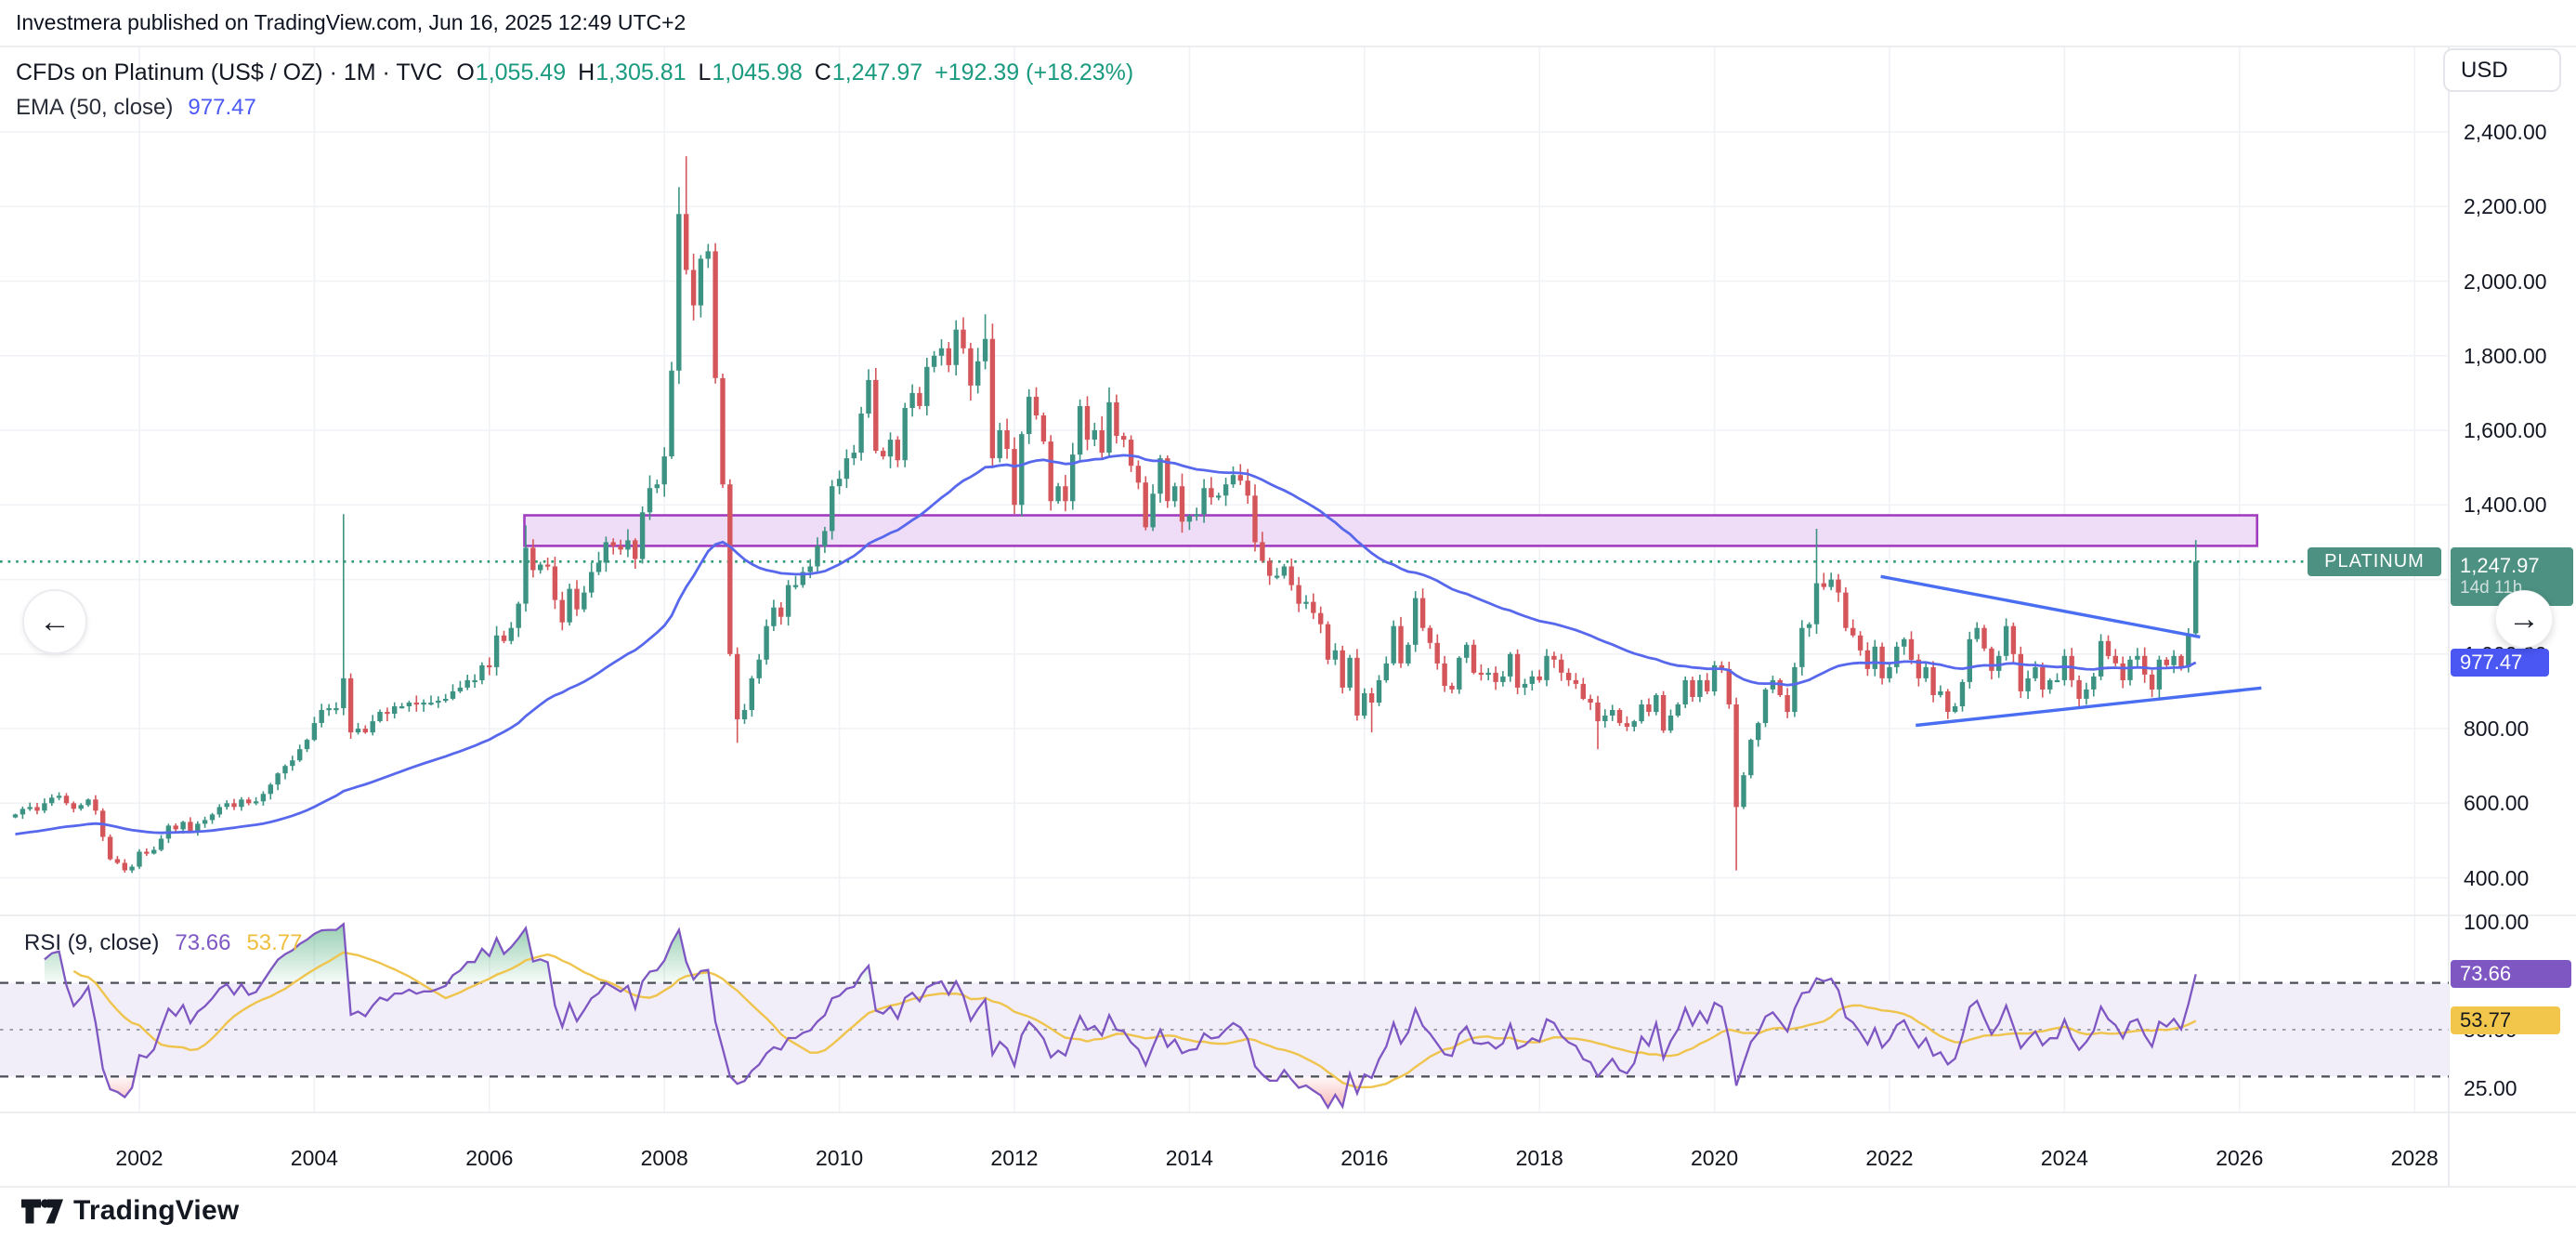 The width and height of the screenshot is (2576, 1236). What do you see at coordinates (1120, 953) in the screenshot?
I see `rsi-overbought-fill` at bounding box center [1120, 953].